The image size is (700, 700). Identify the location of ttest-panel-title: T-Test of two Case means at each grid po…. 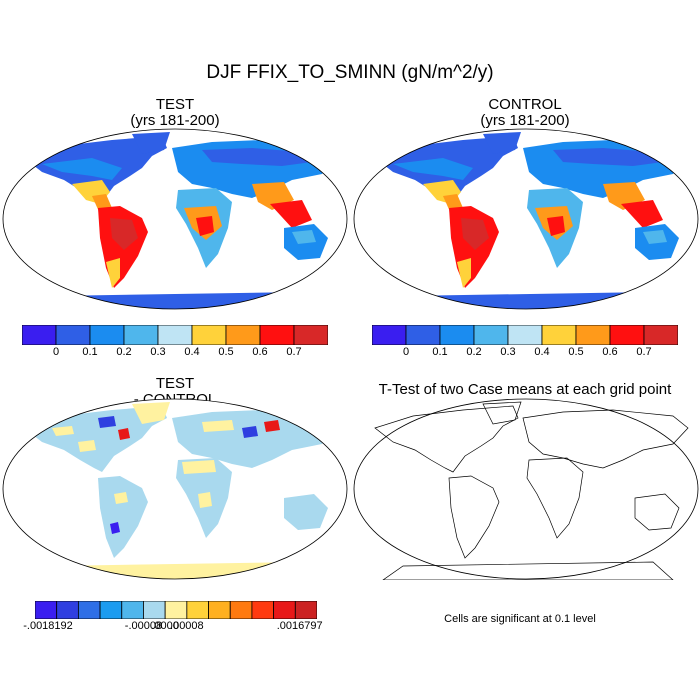
(525, 390).